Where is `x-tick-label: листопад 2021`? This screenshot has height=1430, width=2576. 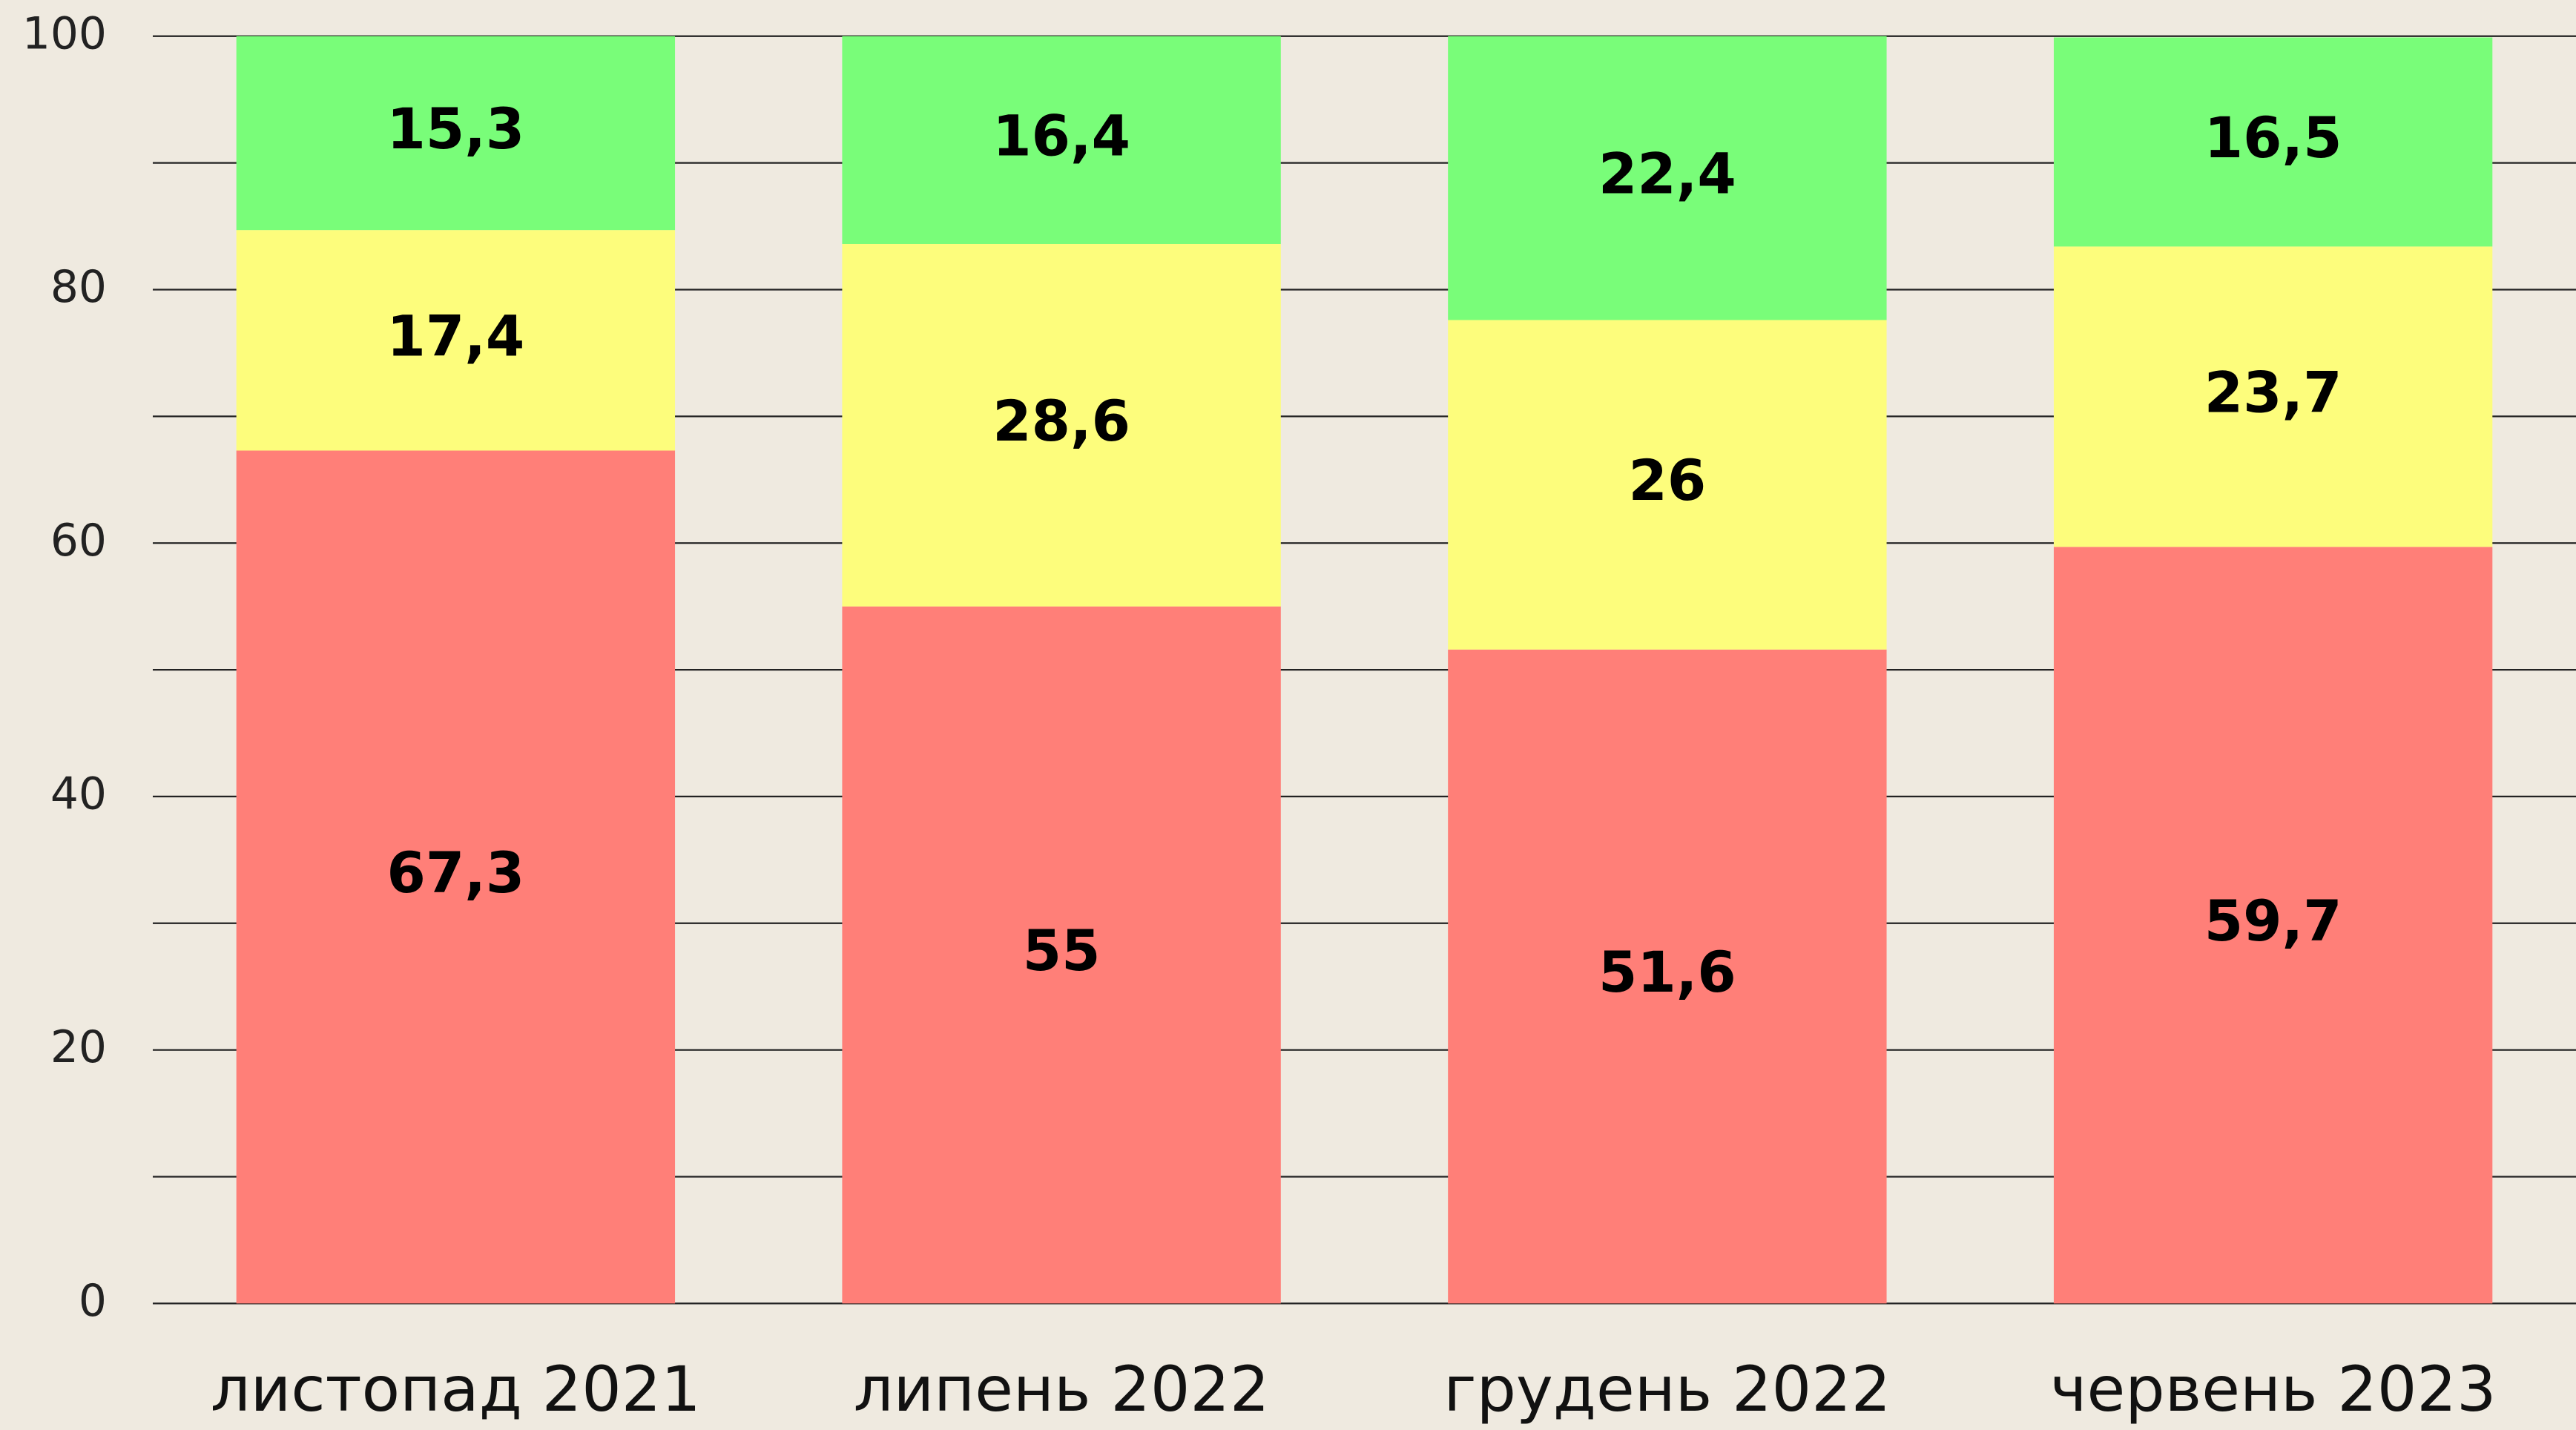
x-tick-label: листопад 2021 is located at coordinates (456, 1389).